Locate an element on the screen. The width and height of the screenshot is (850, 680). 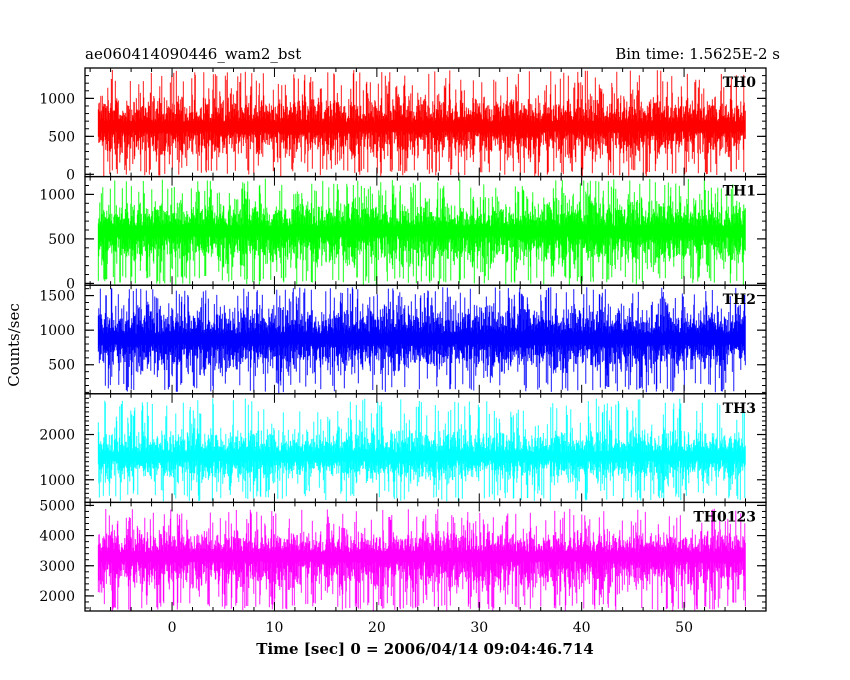
panel-th1: 0 500 1000 TH1 is located at coordinates (403, 233).